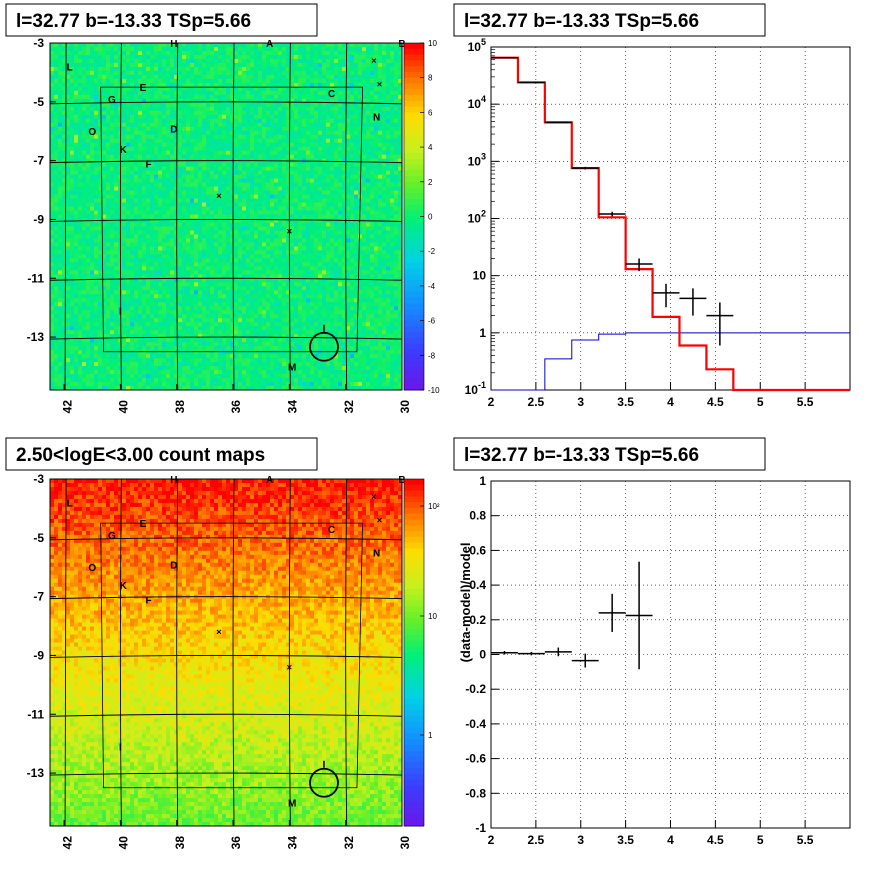 Image resolution: width=896 pixels, height=872 pixels. What do you see at coordinates (480, 276) in the screenshot?
I see `y-tick-label: 10` at bounding box center [480, 276].